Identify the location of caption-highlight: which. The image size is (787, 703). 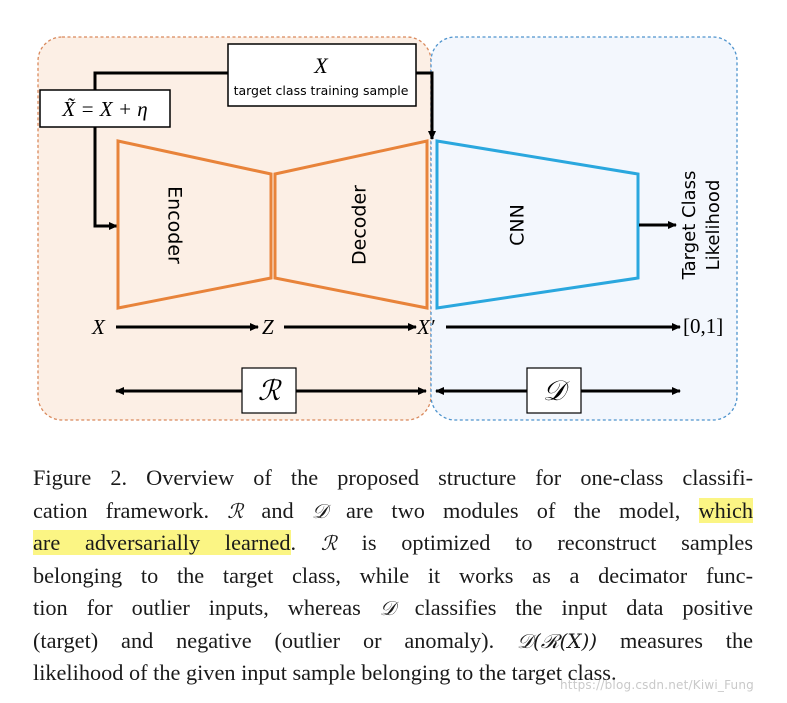
(726, 510).